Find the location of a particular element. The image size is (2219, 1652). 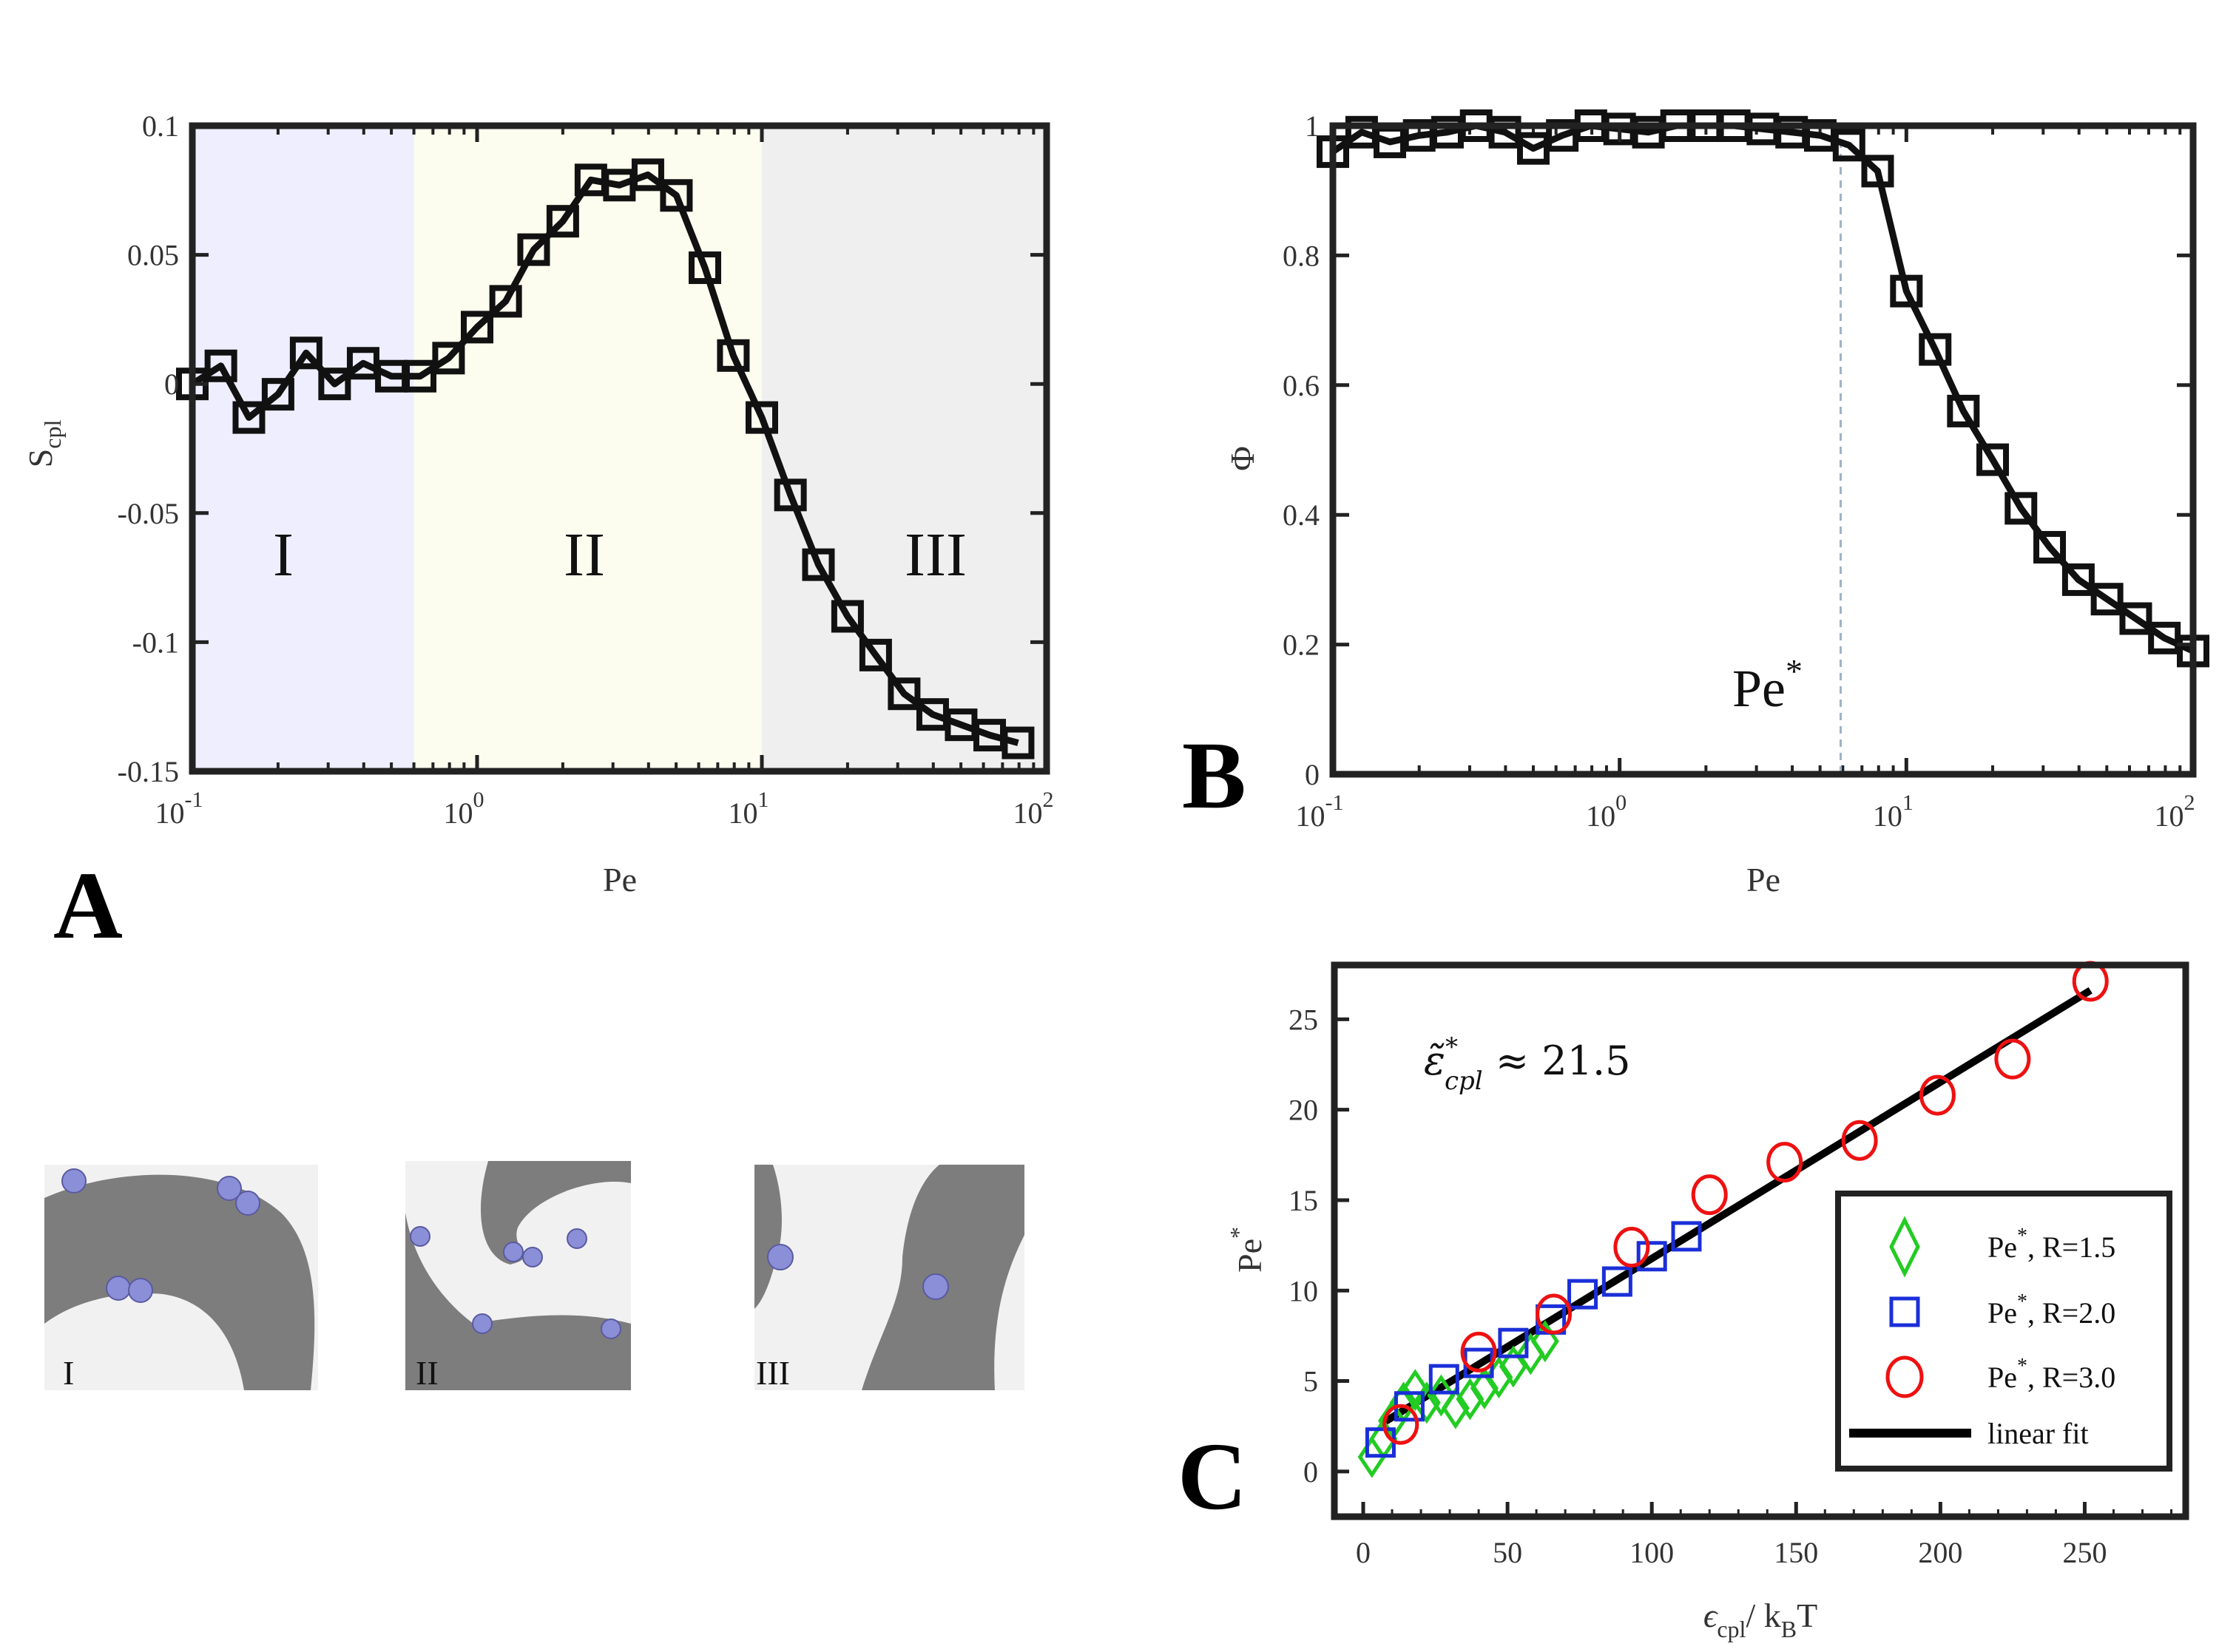

snapshot-3: III is located at coordinates (889, 1278).